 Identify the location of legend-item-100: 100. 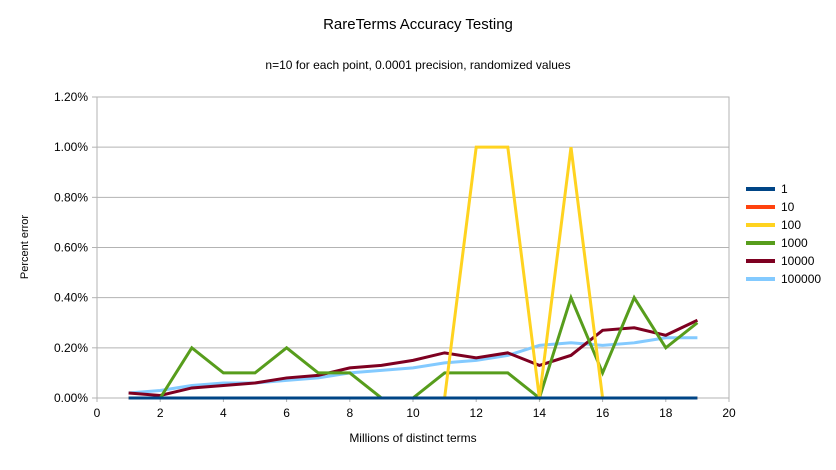
(783, 225).